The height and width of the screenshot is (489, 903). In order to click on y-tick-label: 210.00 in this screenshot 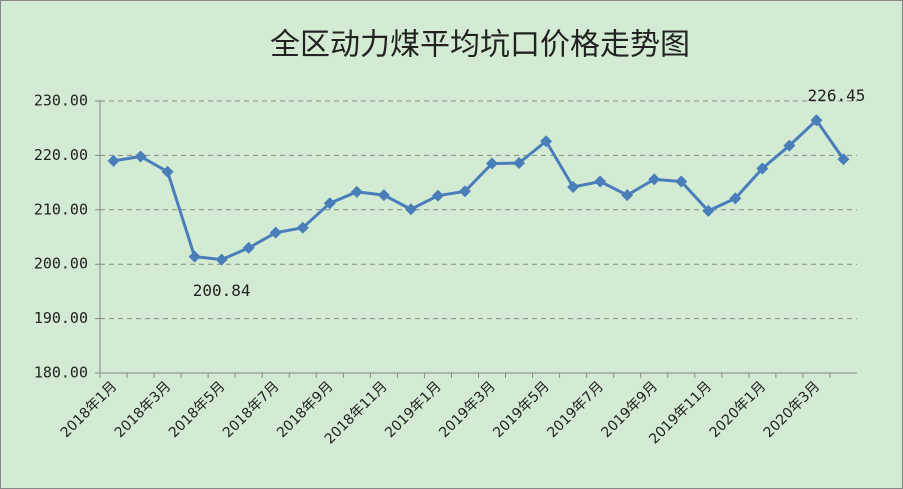, I will do `click(61, 209)`.